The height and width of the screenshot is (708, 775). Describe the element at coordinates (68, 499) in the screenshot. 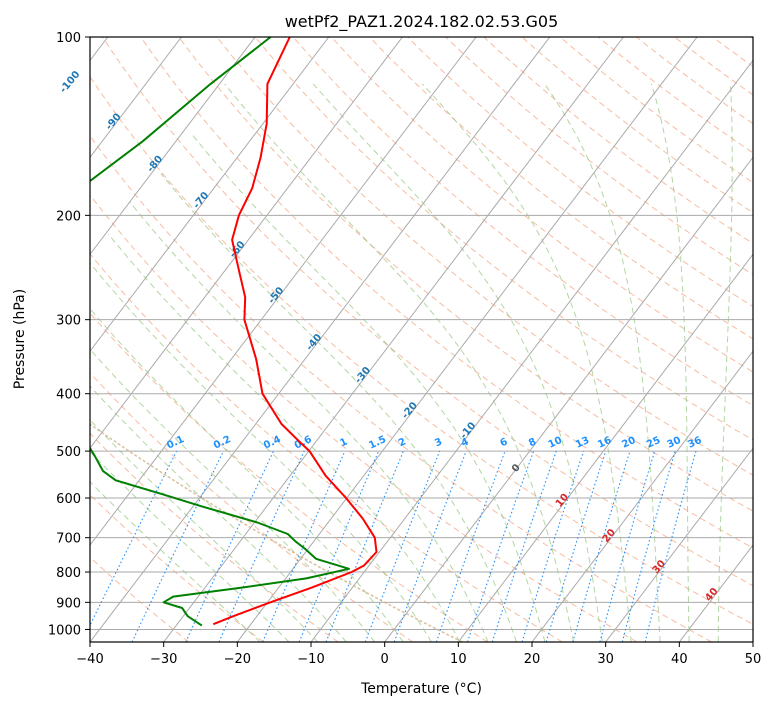

I see `y-tick-label: 600` at that location.